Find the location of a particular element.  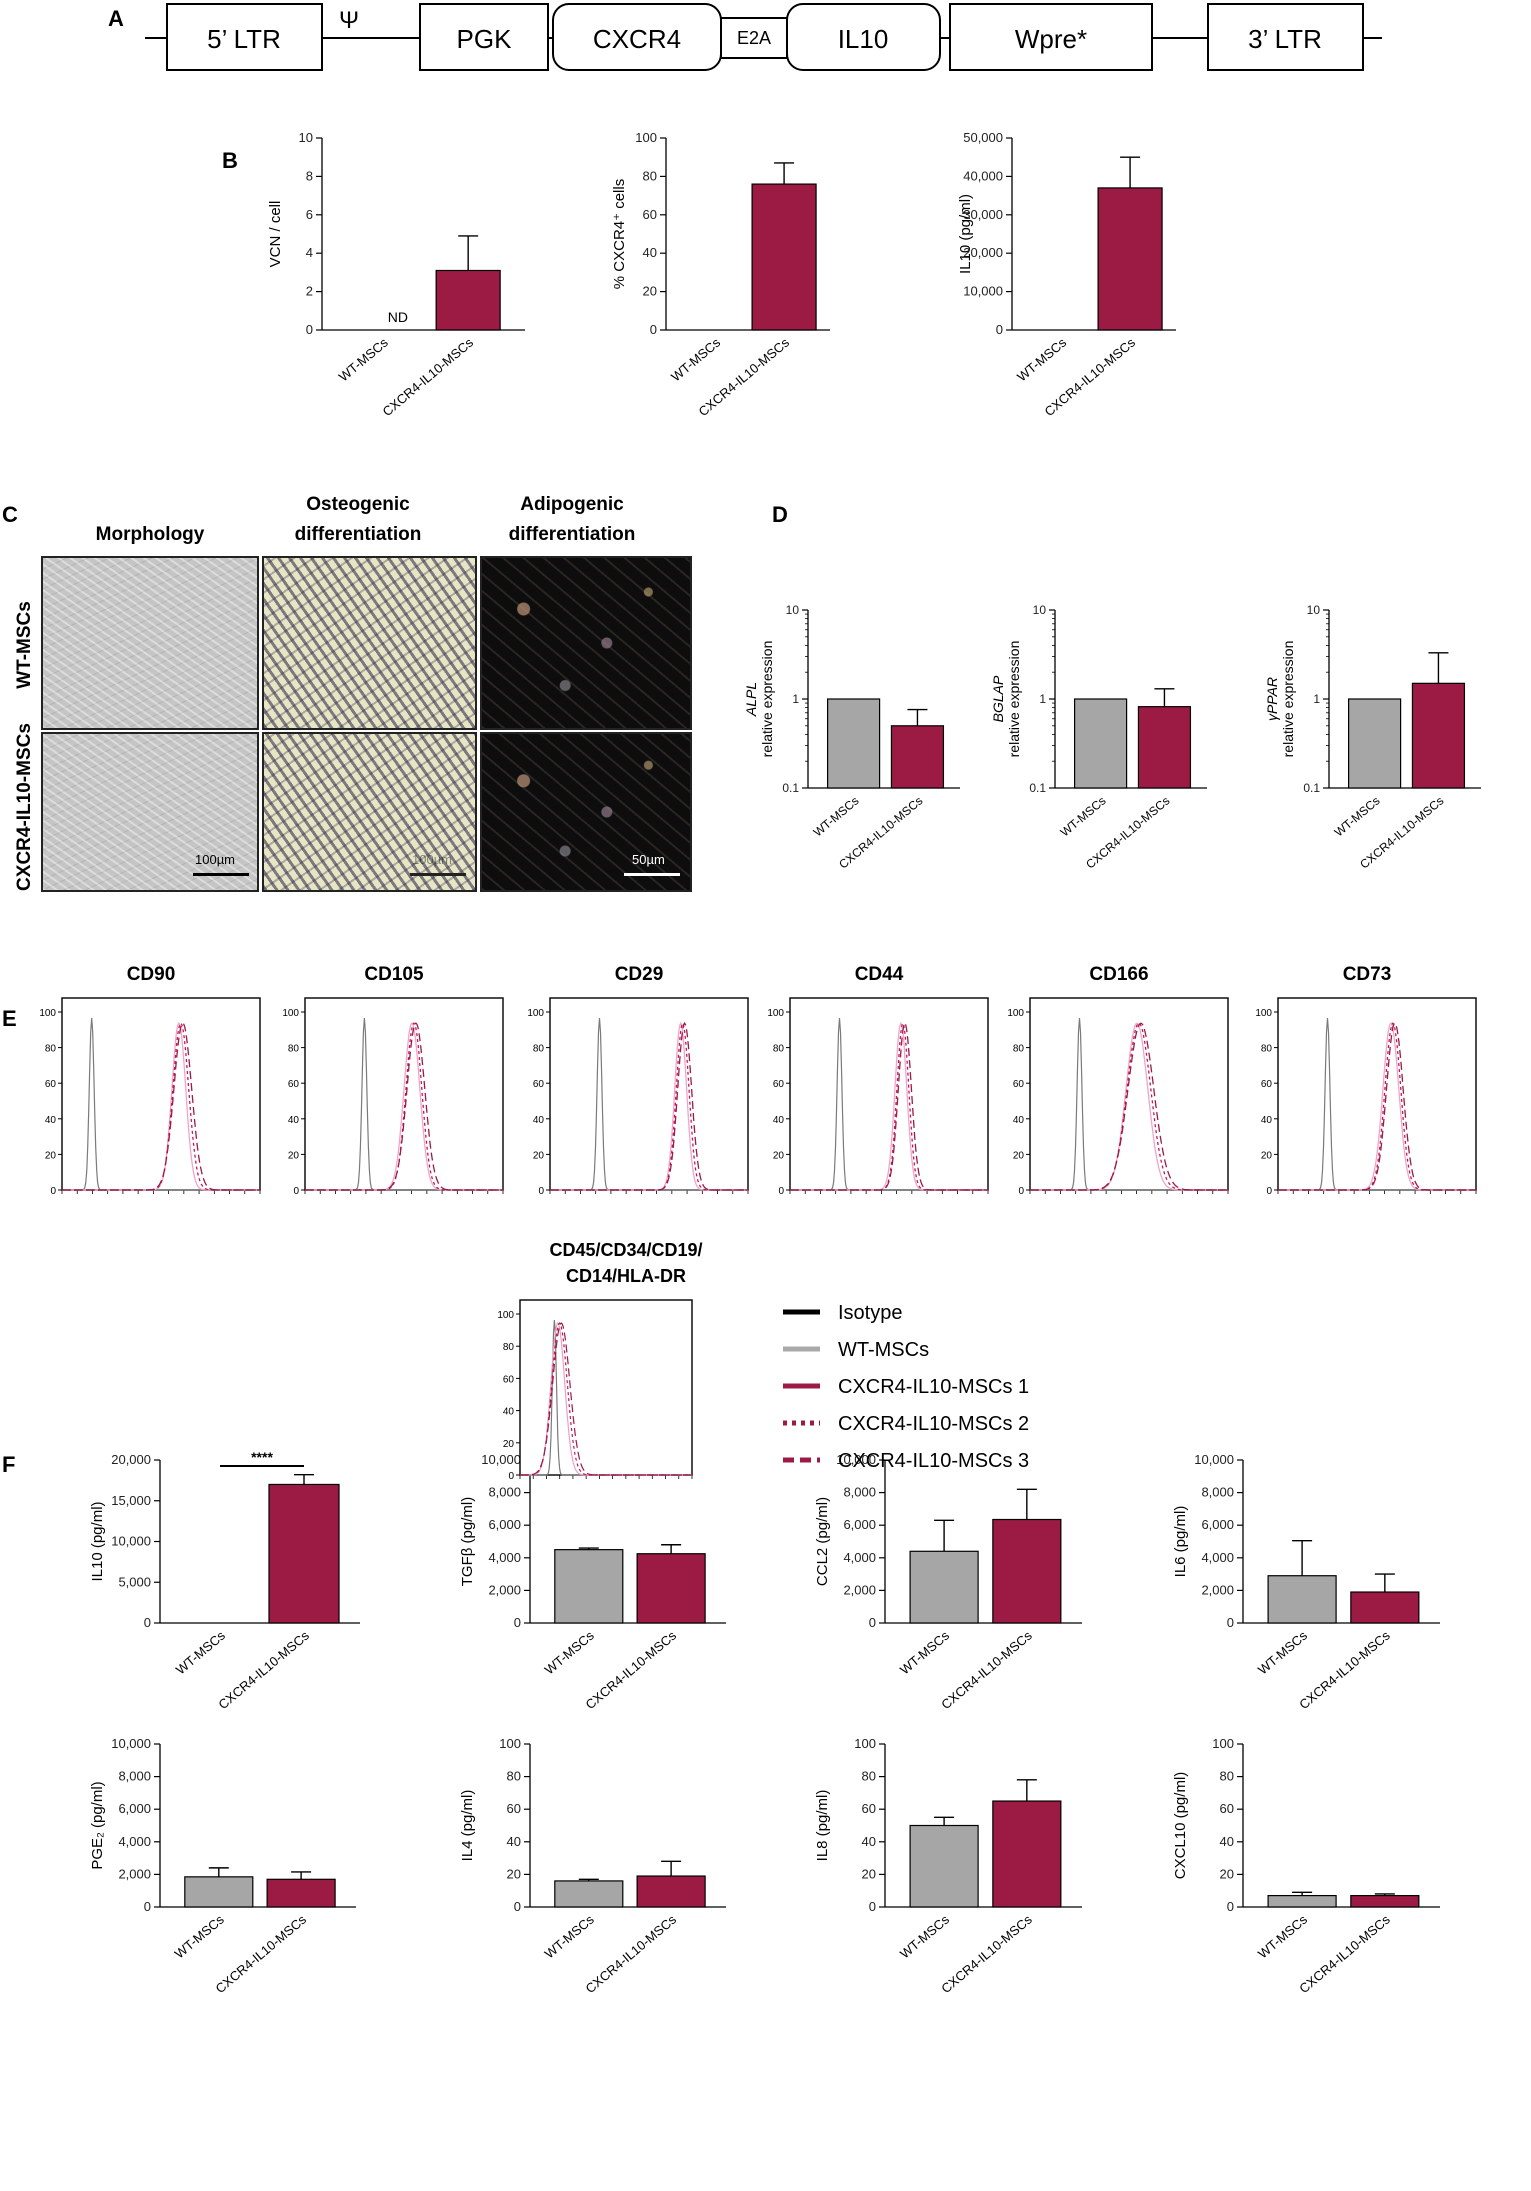

y-tick-label: 30,000 is located at coordinates (983, 214).